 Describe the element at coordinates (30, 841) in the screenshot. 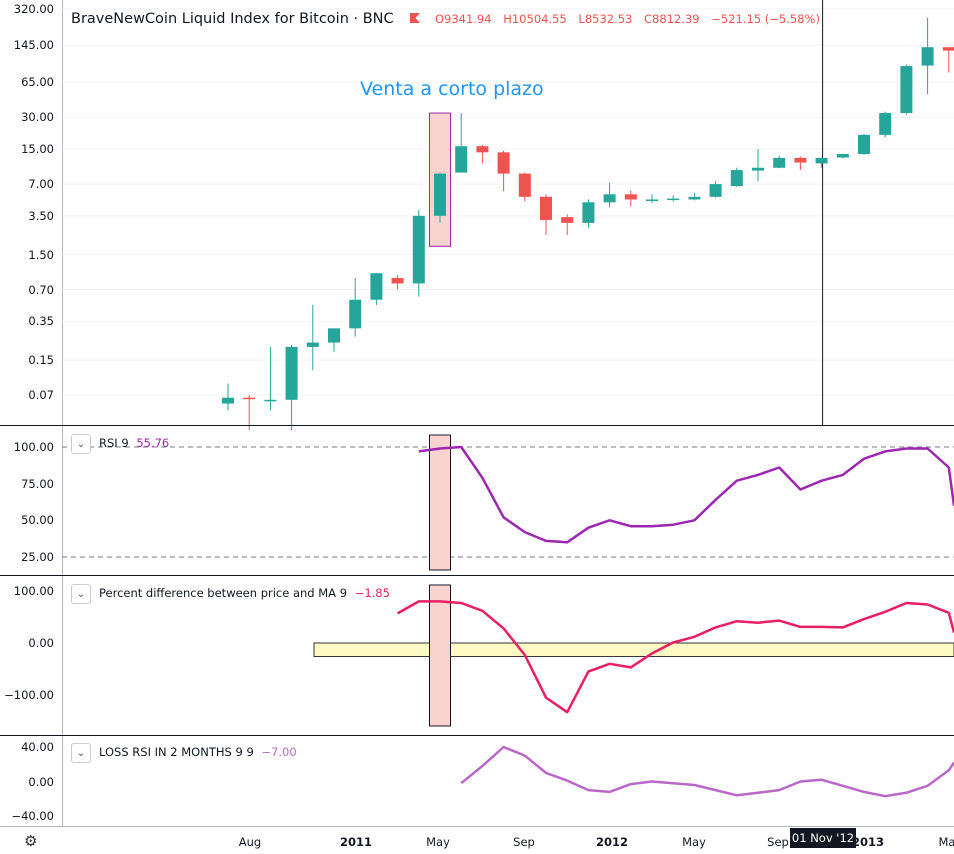

I see `gear-icon: ⚙` at that location.